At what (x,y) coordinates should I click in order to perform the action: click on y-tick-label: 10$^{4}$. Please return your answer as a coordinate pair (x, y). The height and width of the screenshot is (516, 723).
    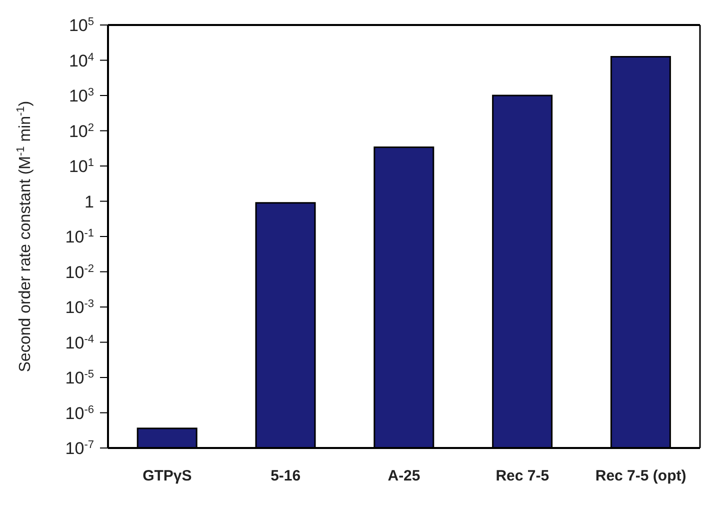
    Looking at the image, I should click on (81, 60).